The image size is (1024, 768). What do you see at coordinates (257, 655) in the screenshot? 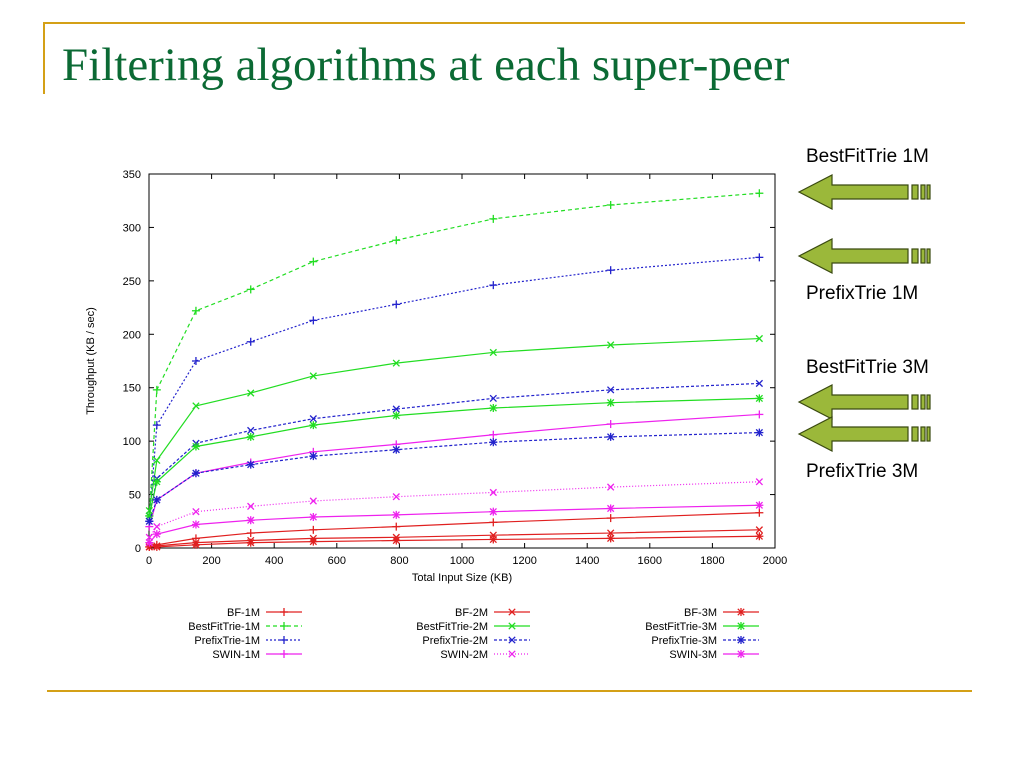
I see `legend-entry: SWIN-1M` at bounding box center [257, 655].